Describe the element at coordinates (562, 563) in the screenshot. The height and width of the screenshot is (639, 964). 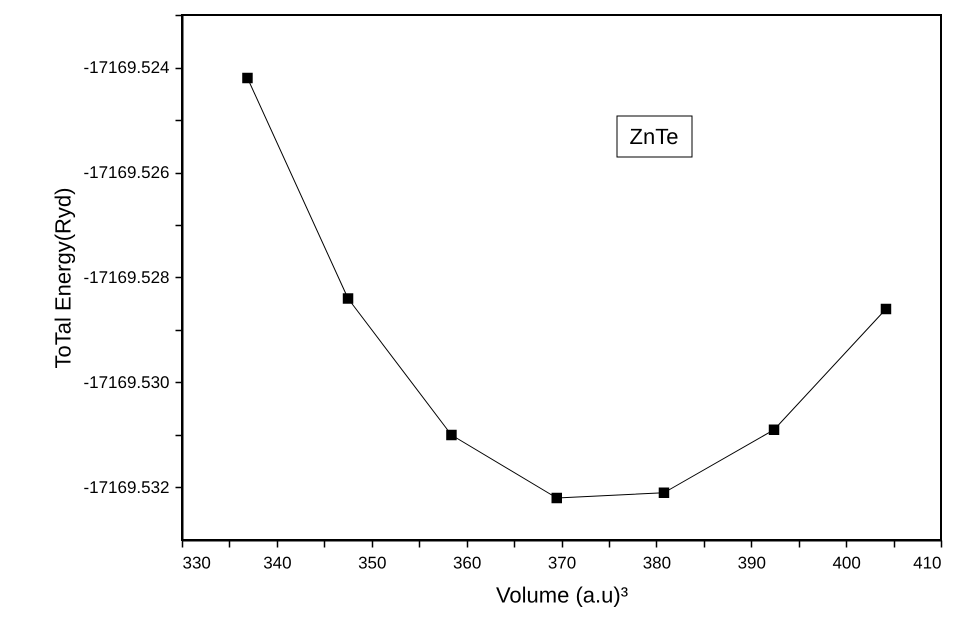
I see `x-tick-label: 370` at that location.